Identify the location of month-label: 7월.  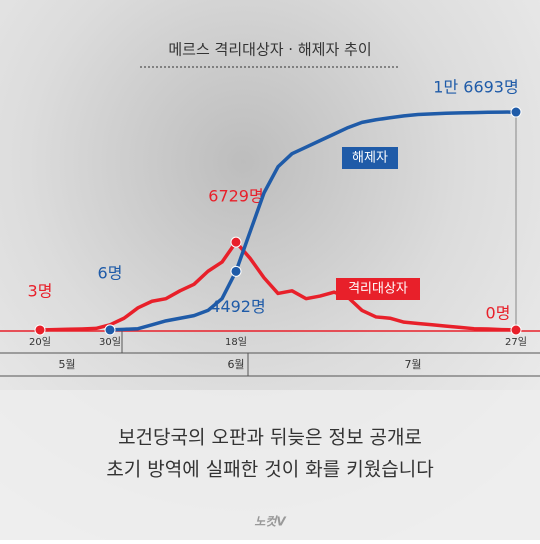
(412, 364).